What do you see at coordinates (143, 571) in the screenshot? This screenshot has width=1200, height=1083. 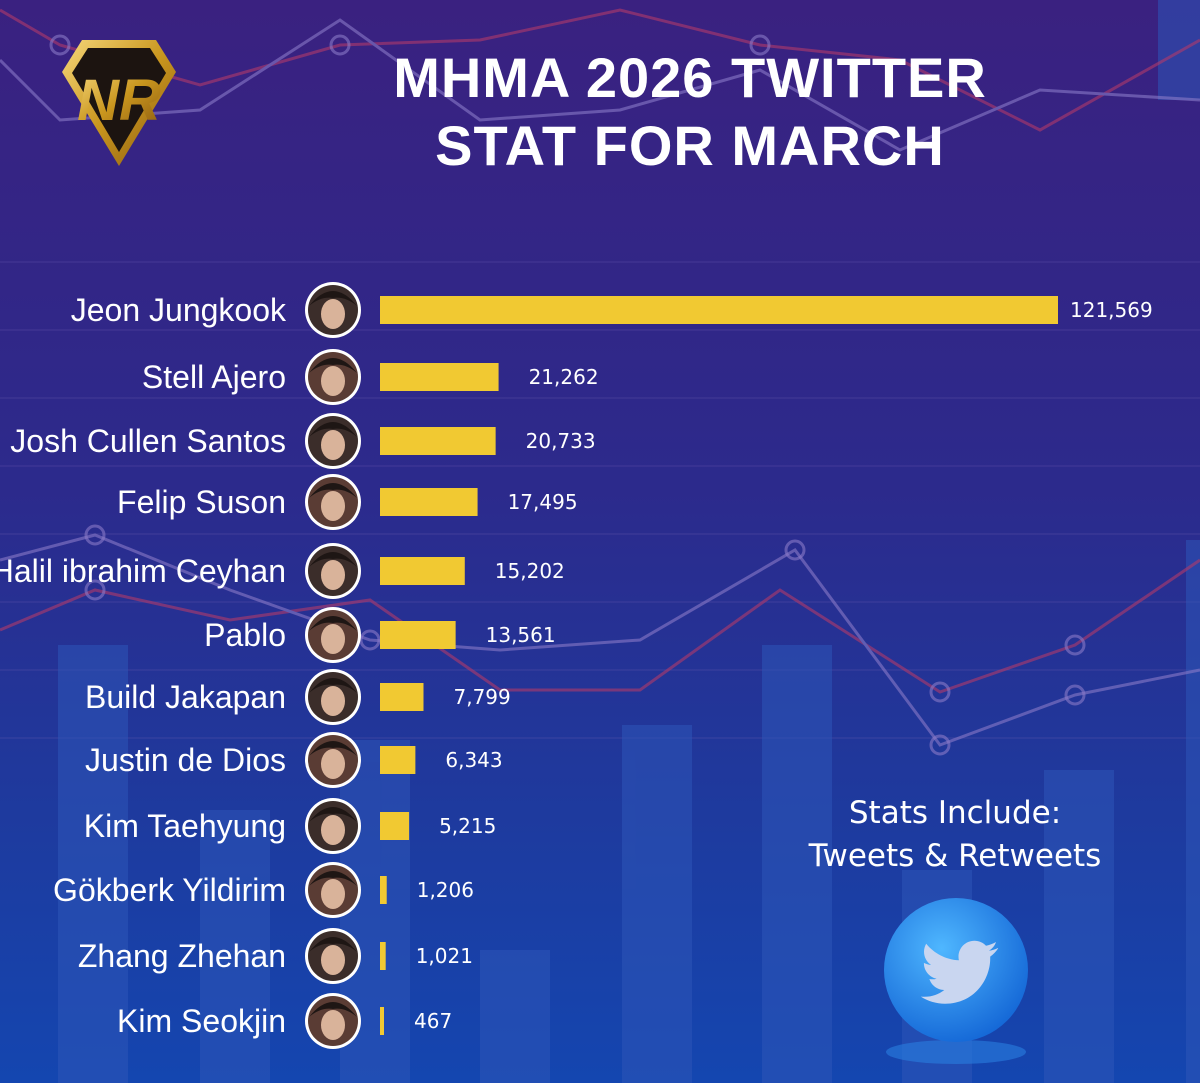 I see `category-label: Halil ibrahim Ceyhan` at bounding box center [143, 571].